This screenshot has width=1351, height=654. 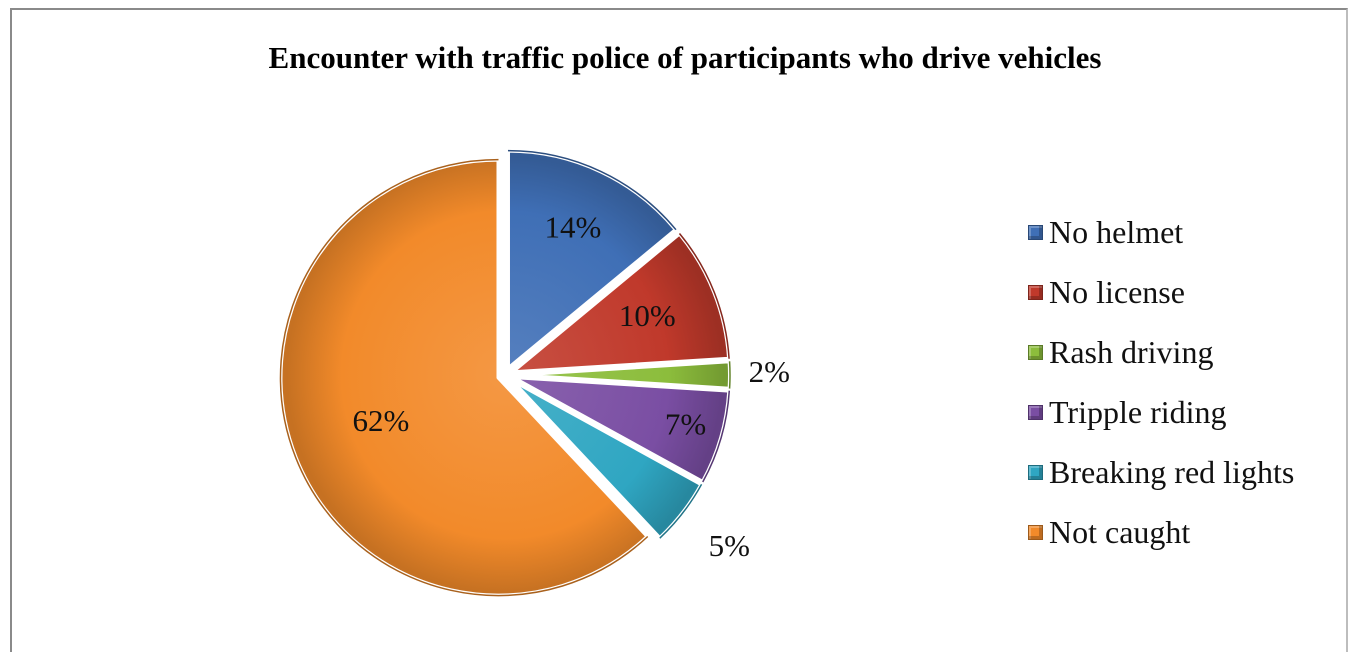 I want to click on legend-item-no-helmet: No helmet, so click(x=1161, y=232).